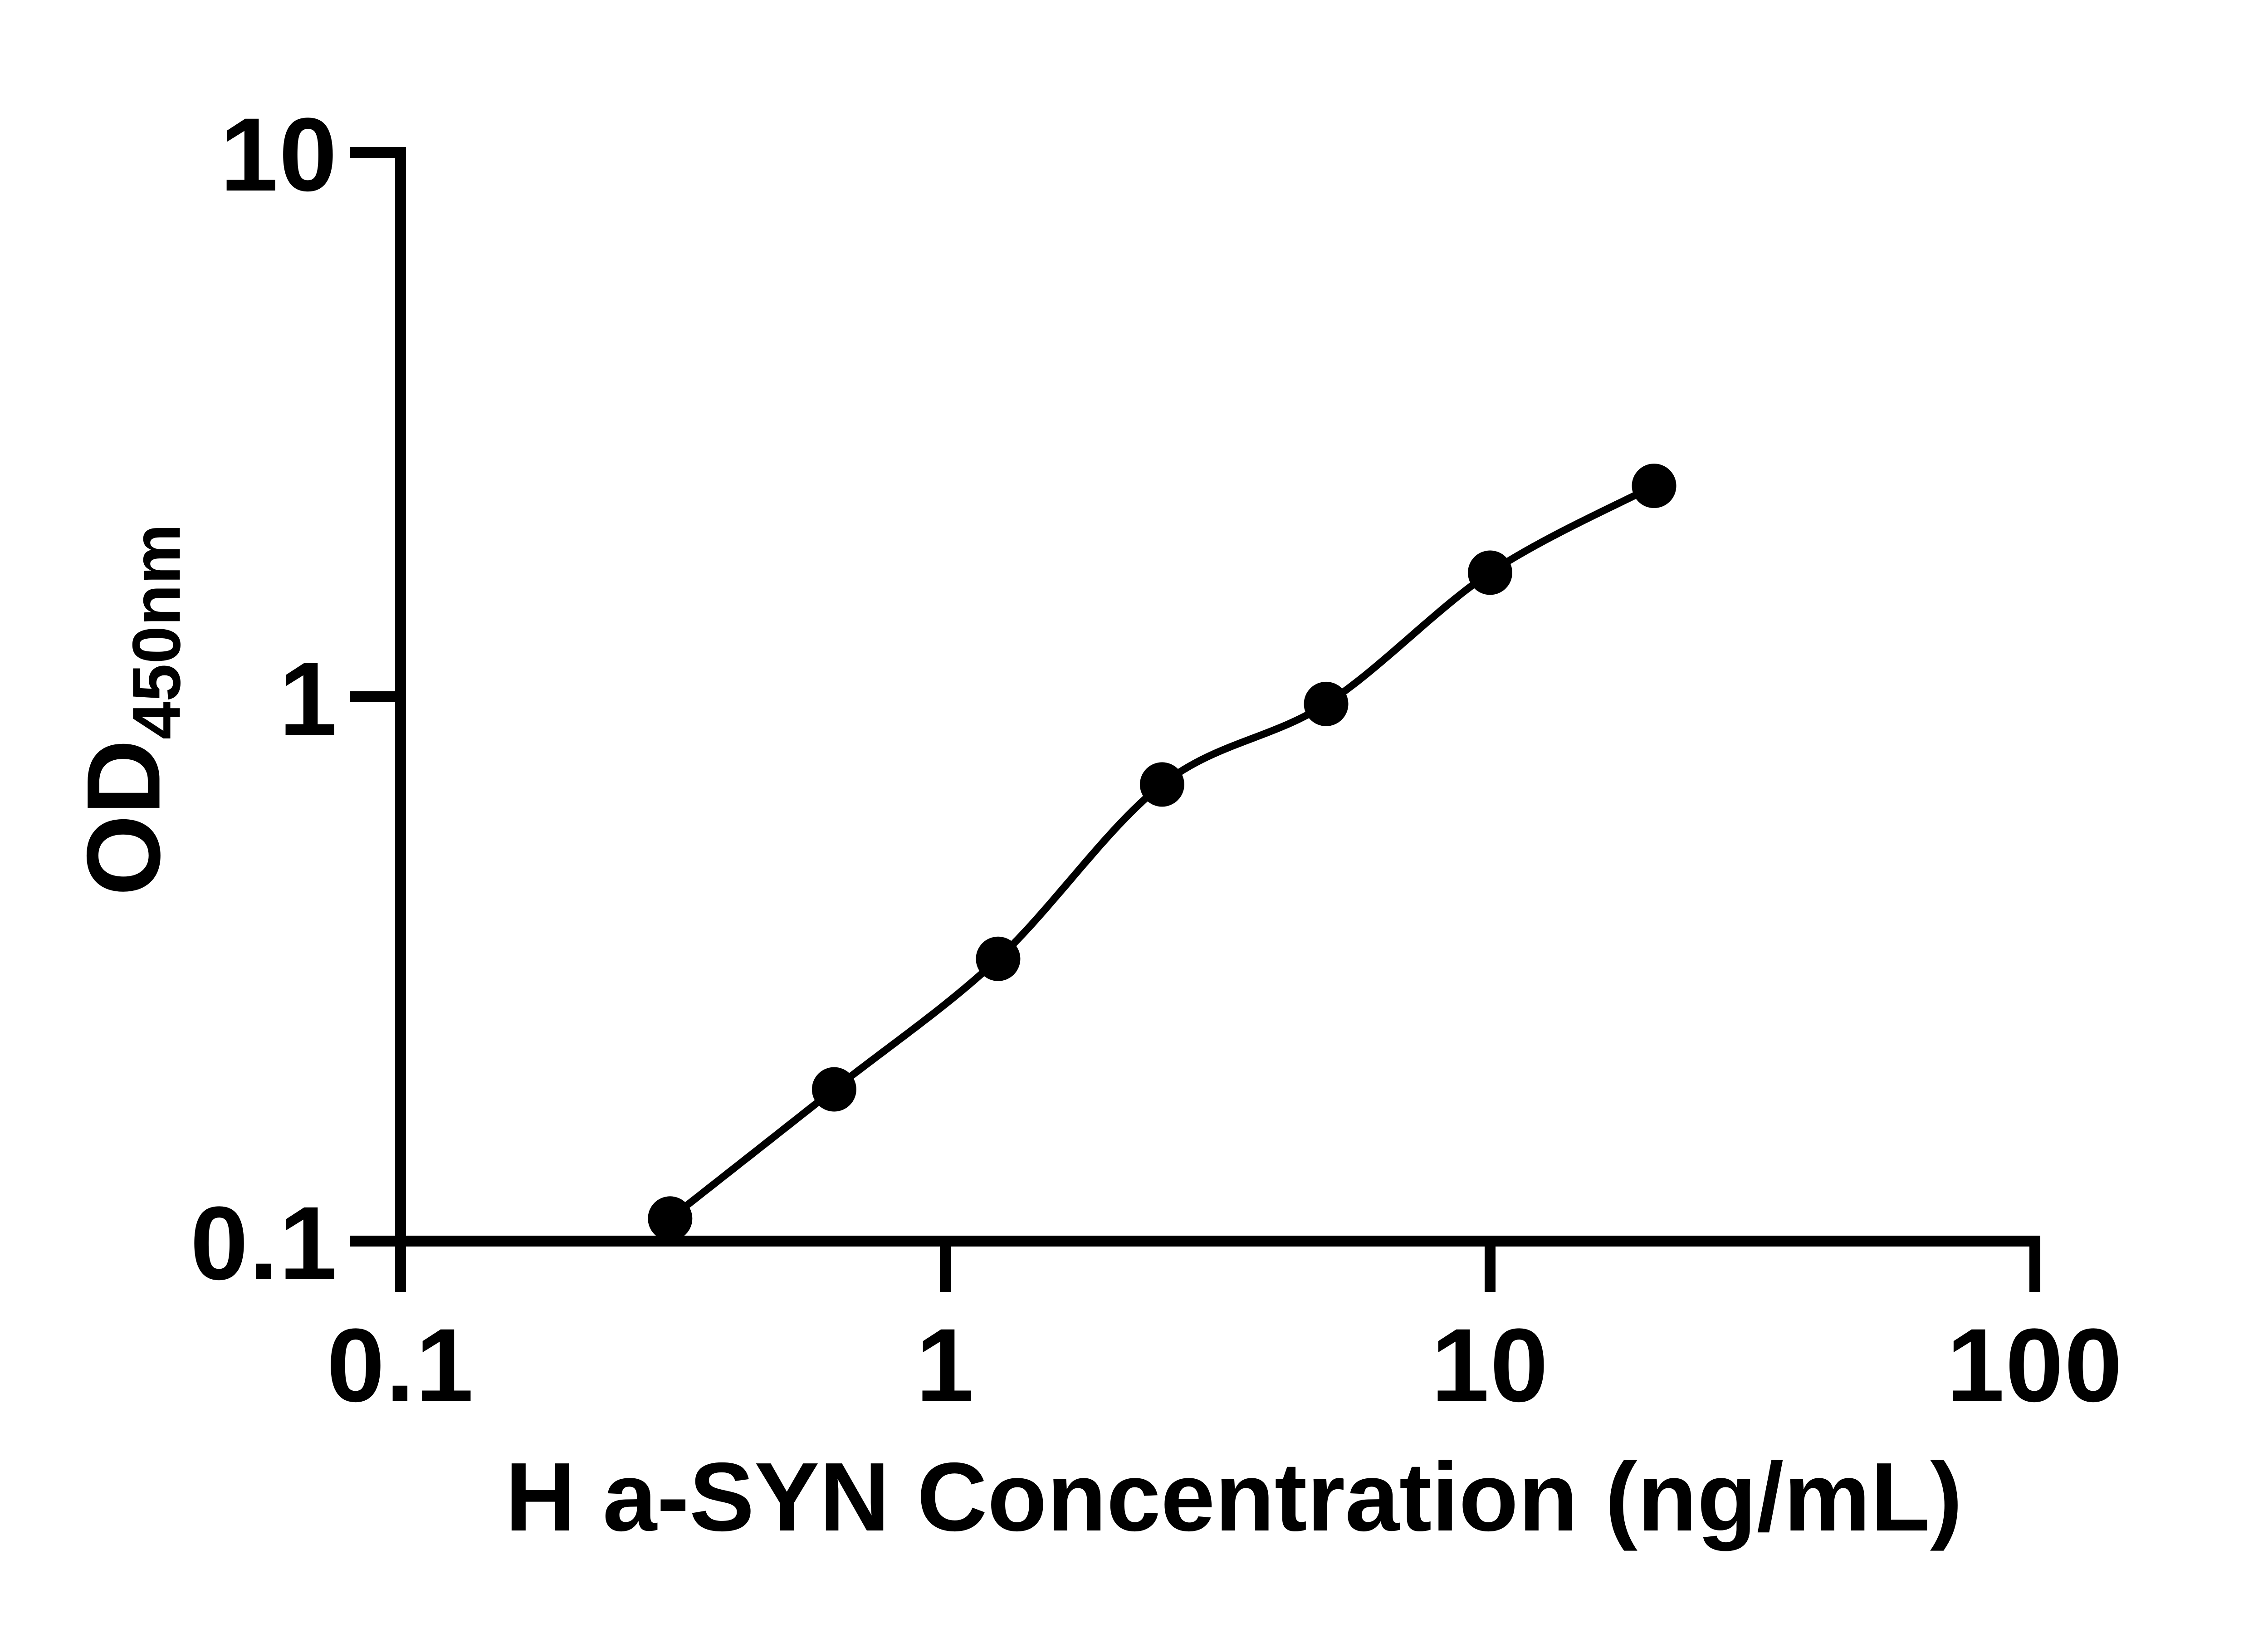 This screenshot has width=2268, height=1633. I want to click on y-axis-line, so click(401, 697).